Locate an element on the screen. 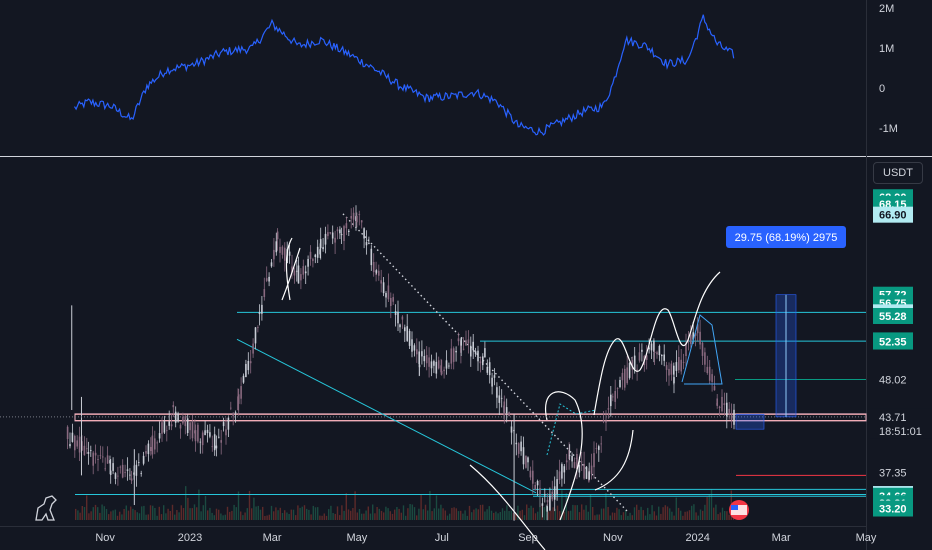 The width and height of the screenshot is (932, 550). current-price-label: 43.71 is located at coordinates (893, 418).